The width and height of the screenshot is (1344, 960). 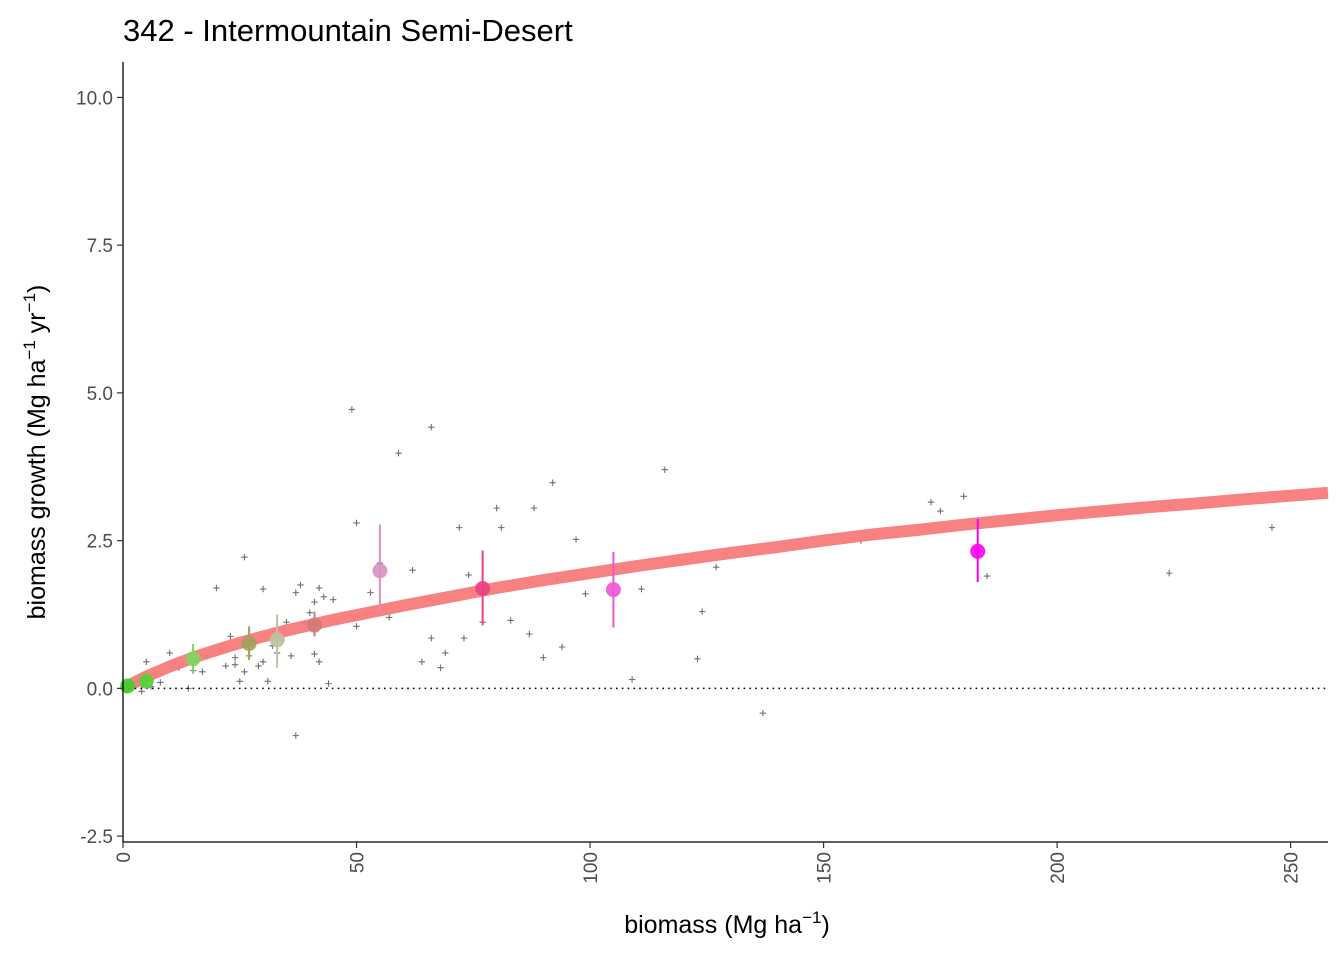 What do you see at coordinates (811, 917) in the screenshot?
I see `x-axis-title-superscript: −1` at bounding box center [811, 917].